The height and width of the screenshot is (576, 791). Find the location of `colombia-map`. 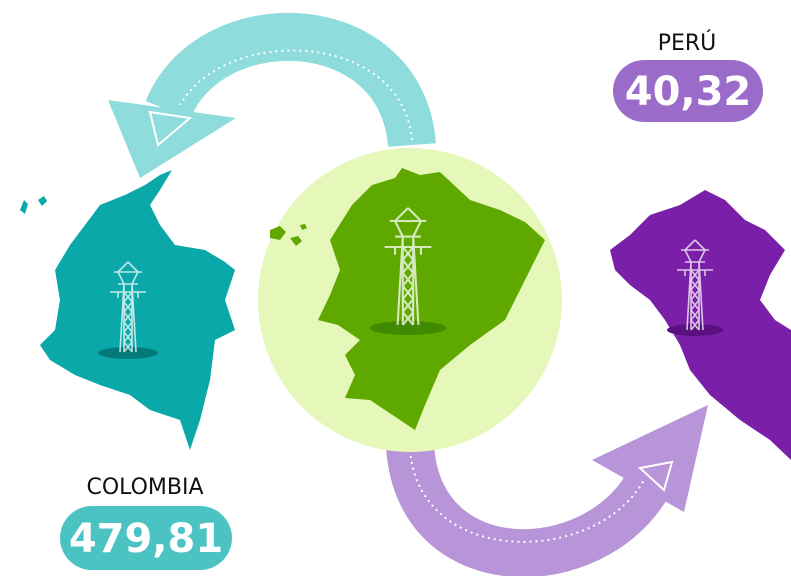

colombia-map is located at coordinates (137, 310).